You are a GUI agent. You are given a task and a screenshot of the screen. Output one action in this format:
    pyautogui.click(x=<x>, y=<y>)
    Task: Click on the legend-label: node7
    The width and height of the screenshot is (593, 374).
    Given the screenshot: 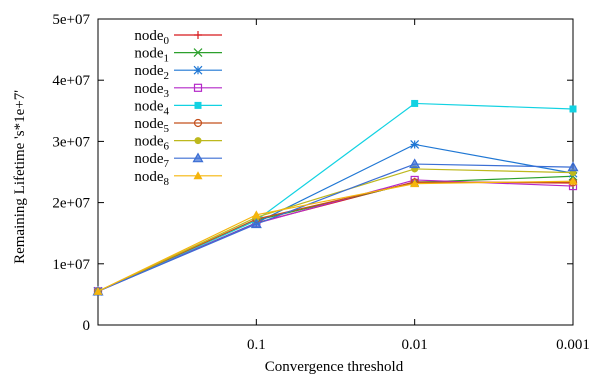 What is the action you would take?
    pyautogui.click(x=151, y=160)
    